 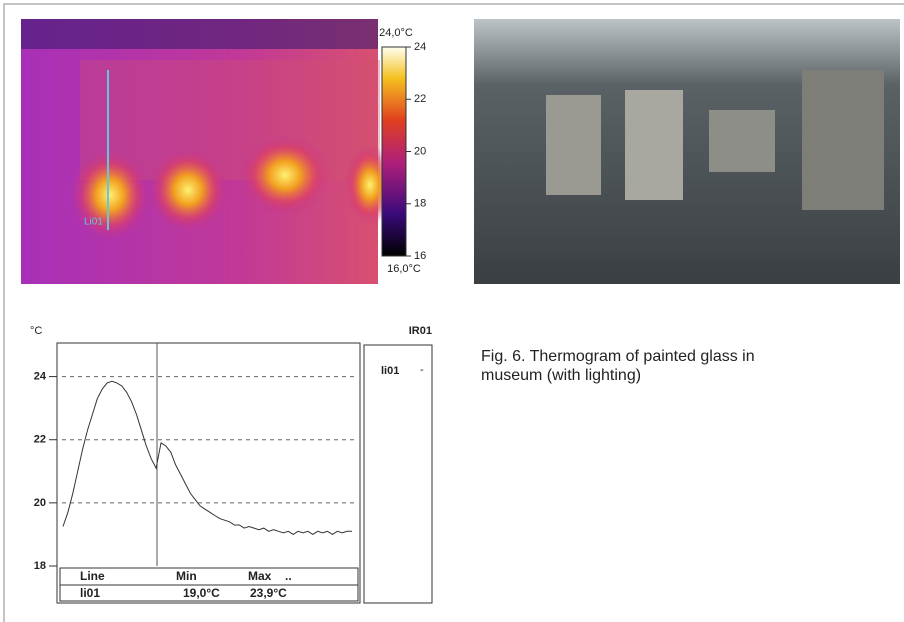 I want to click on table-header: Max, so click(x=260, y=576).